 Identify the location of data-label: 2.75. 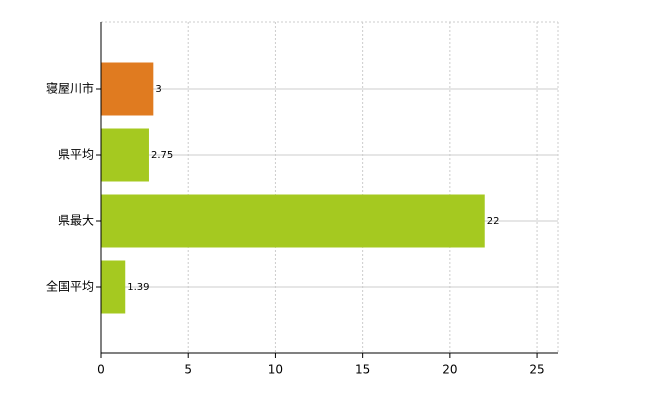
(162, 155).